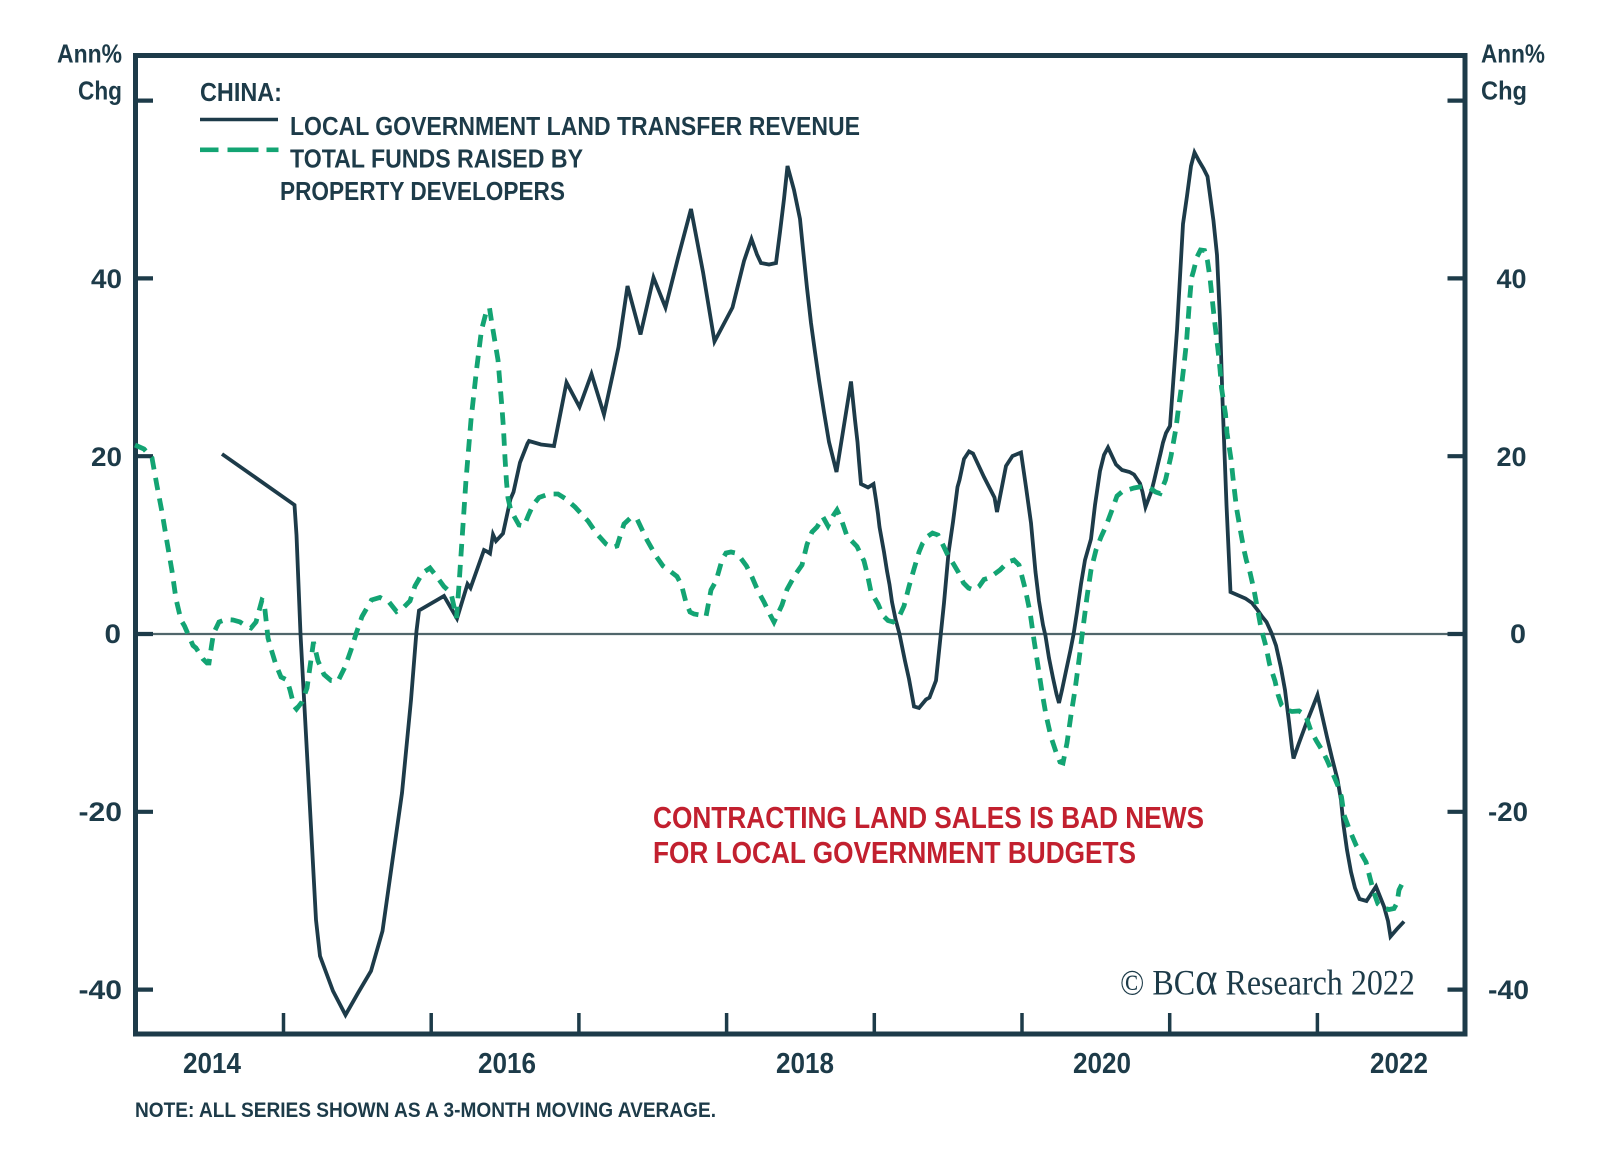 The image size is (1600, 1168). What do you see at coordinates (894, 853) in the screenshot?
I see `svg-text: FOR LOCAL GOVERNMENT BUDGETS` at bounding box center [894, 853].